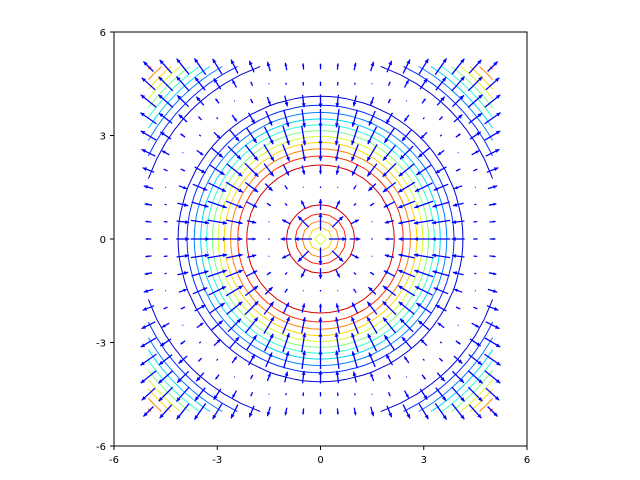 Image resolution: width=640 pixels, height=480 pixels. I want to click on y-tick-label: -6, so click(101, 447).